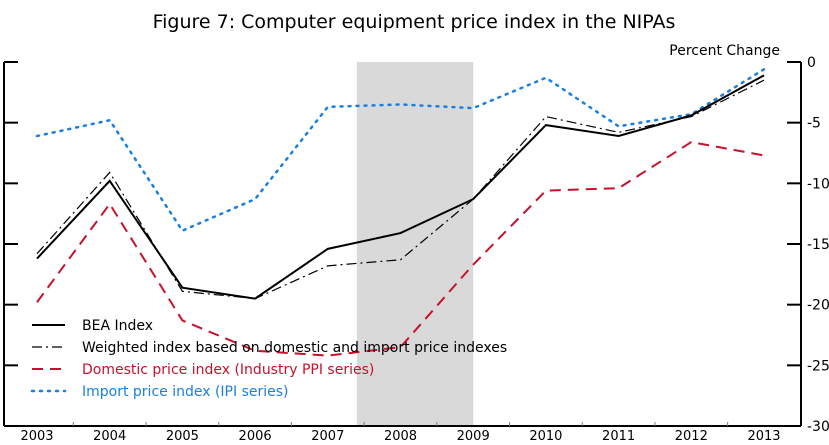 The image size is (829, 445). What do you see at coordinates (618, 435) in the screenshot?
I see `x-tick-label: 2011` at bounding box center [618, 435].